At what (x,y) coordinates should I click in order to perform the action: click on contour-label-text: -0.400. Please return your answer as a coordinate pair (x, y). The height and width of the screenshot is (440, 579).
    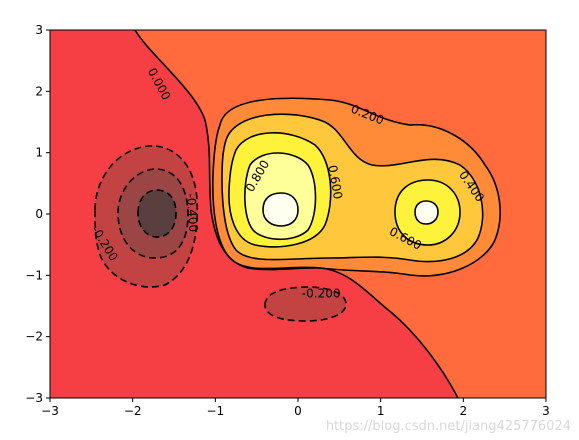
    Looking at the image, I should click on (192, 213).